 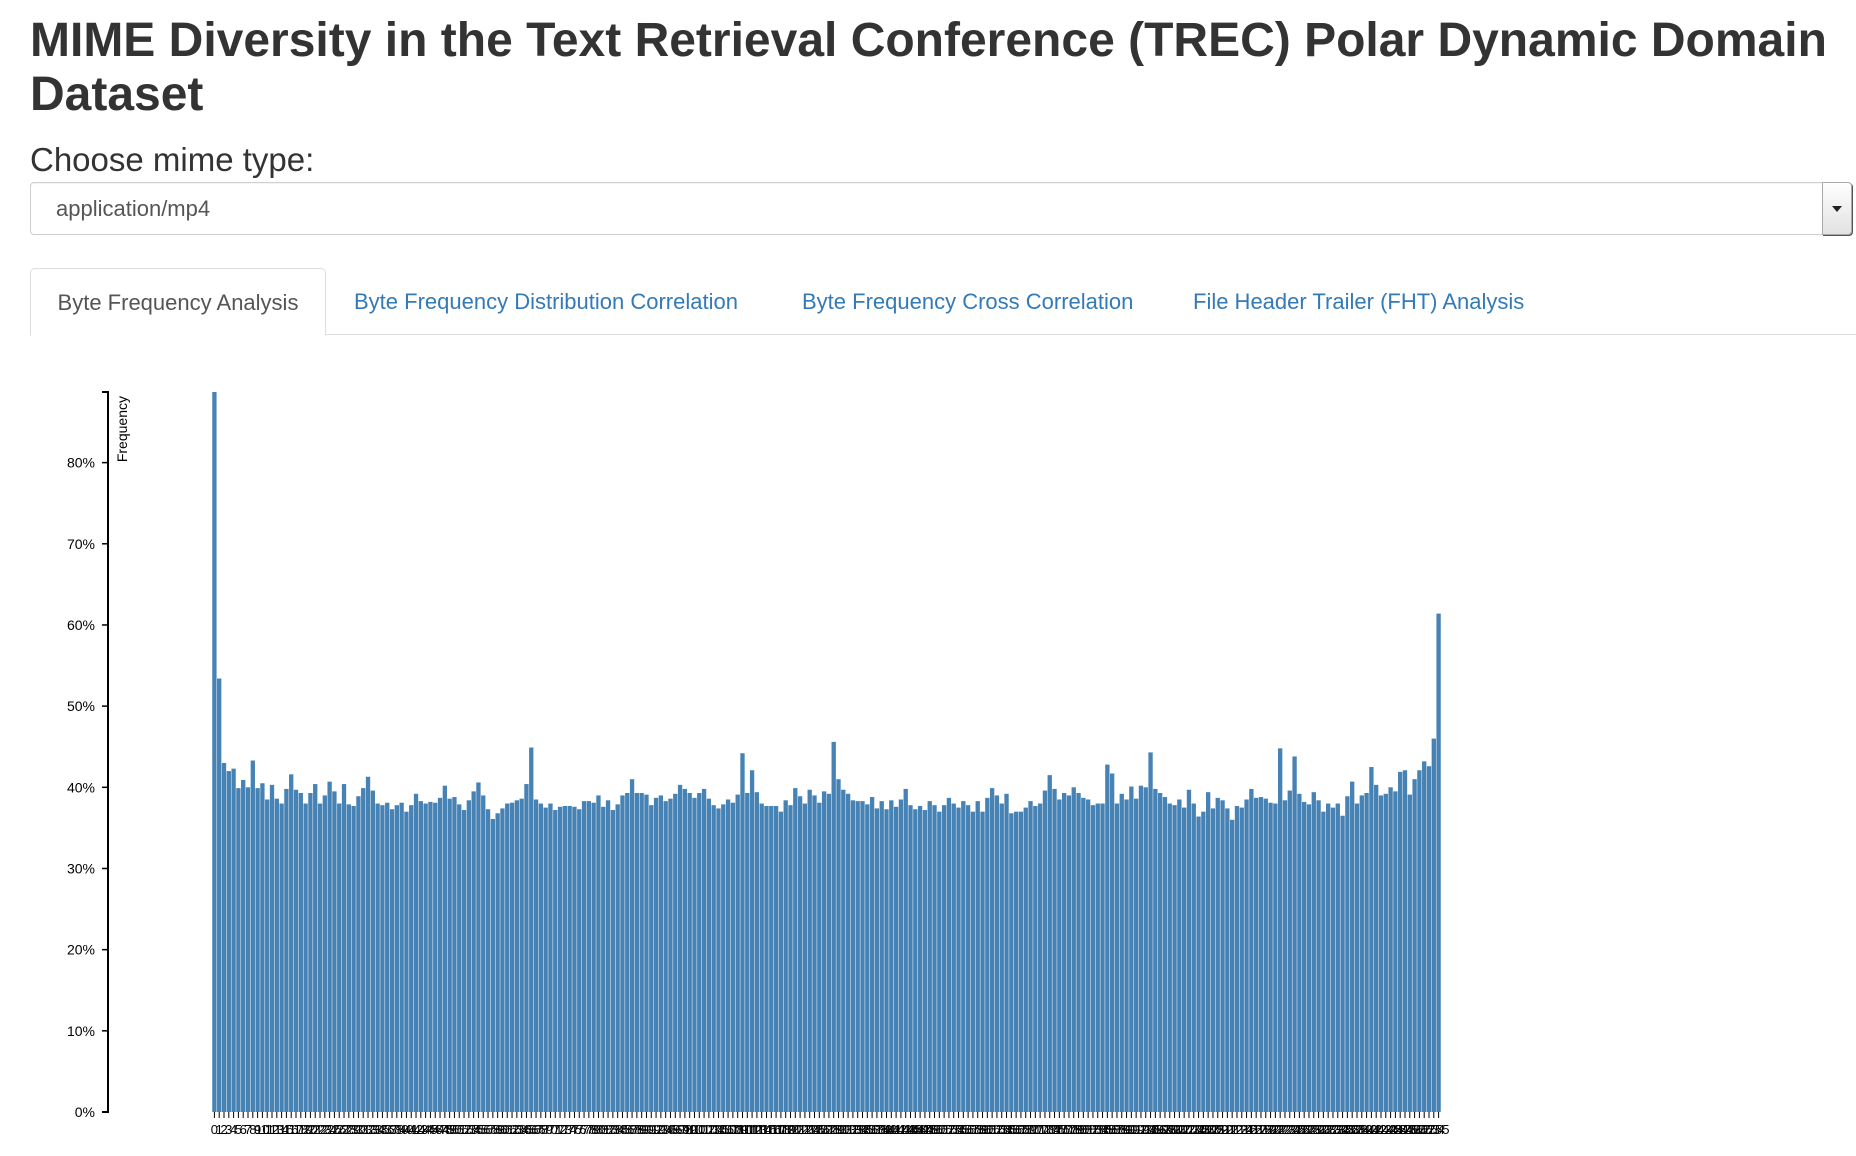 What do you see at coordinates (1002, 1129) in the screenshot?
I see `x-tick-label: 164` at bounding box center [1002, 1129].